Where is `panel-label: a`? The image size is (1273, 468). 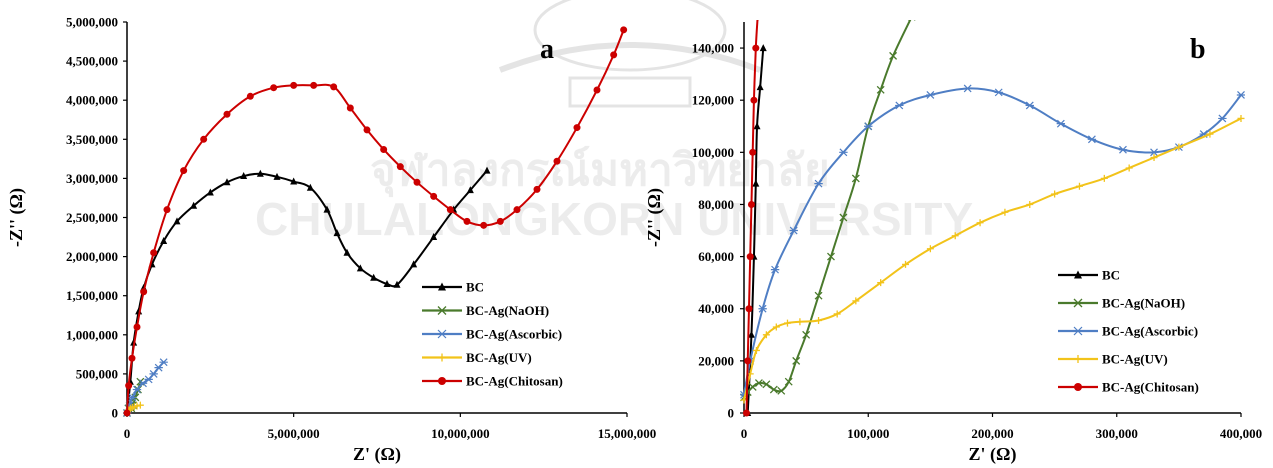 panel-label: a is located at coordinates (547, 49).